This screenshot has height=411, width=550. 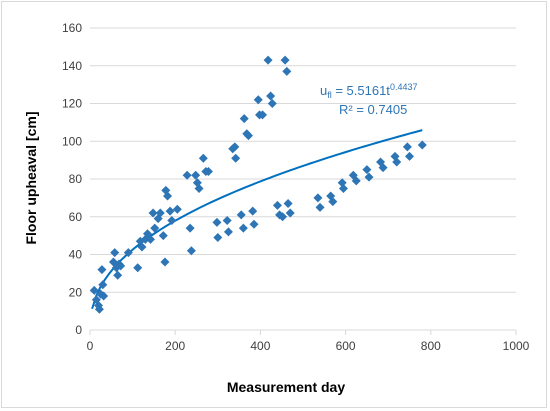 I want to click on y-tick-label-7: 140, so click(x=72, y=66).